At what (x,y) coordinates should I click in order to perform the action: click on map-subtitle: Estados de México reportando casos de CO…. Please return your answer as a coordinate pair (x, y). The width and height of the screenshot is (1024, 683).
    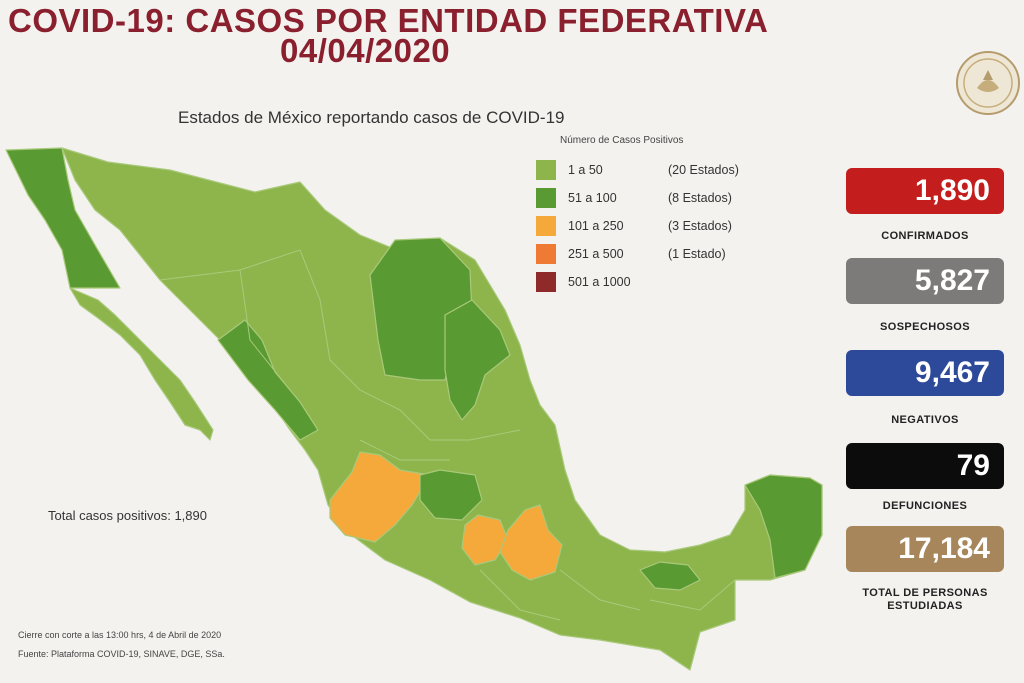
    Looking at the image, I should click on (371, 117).